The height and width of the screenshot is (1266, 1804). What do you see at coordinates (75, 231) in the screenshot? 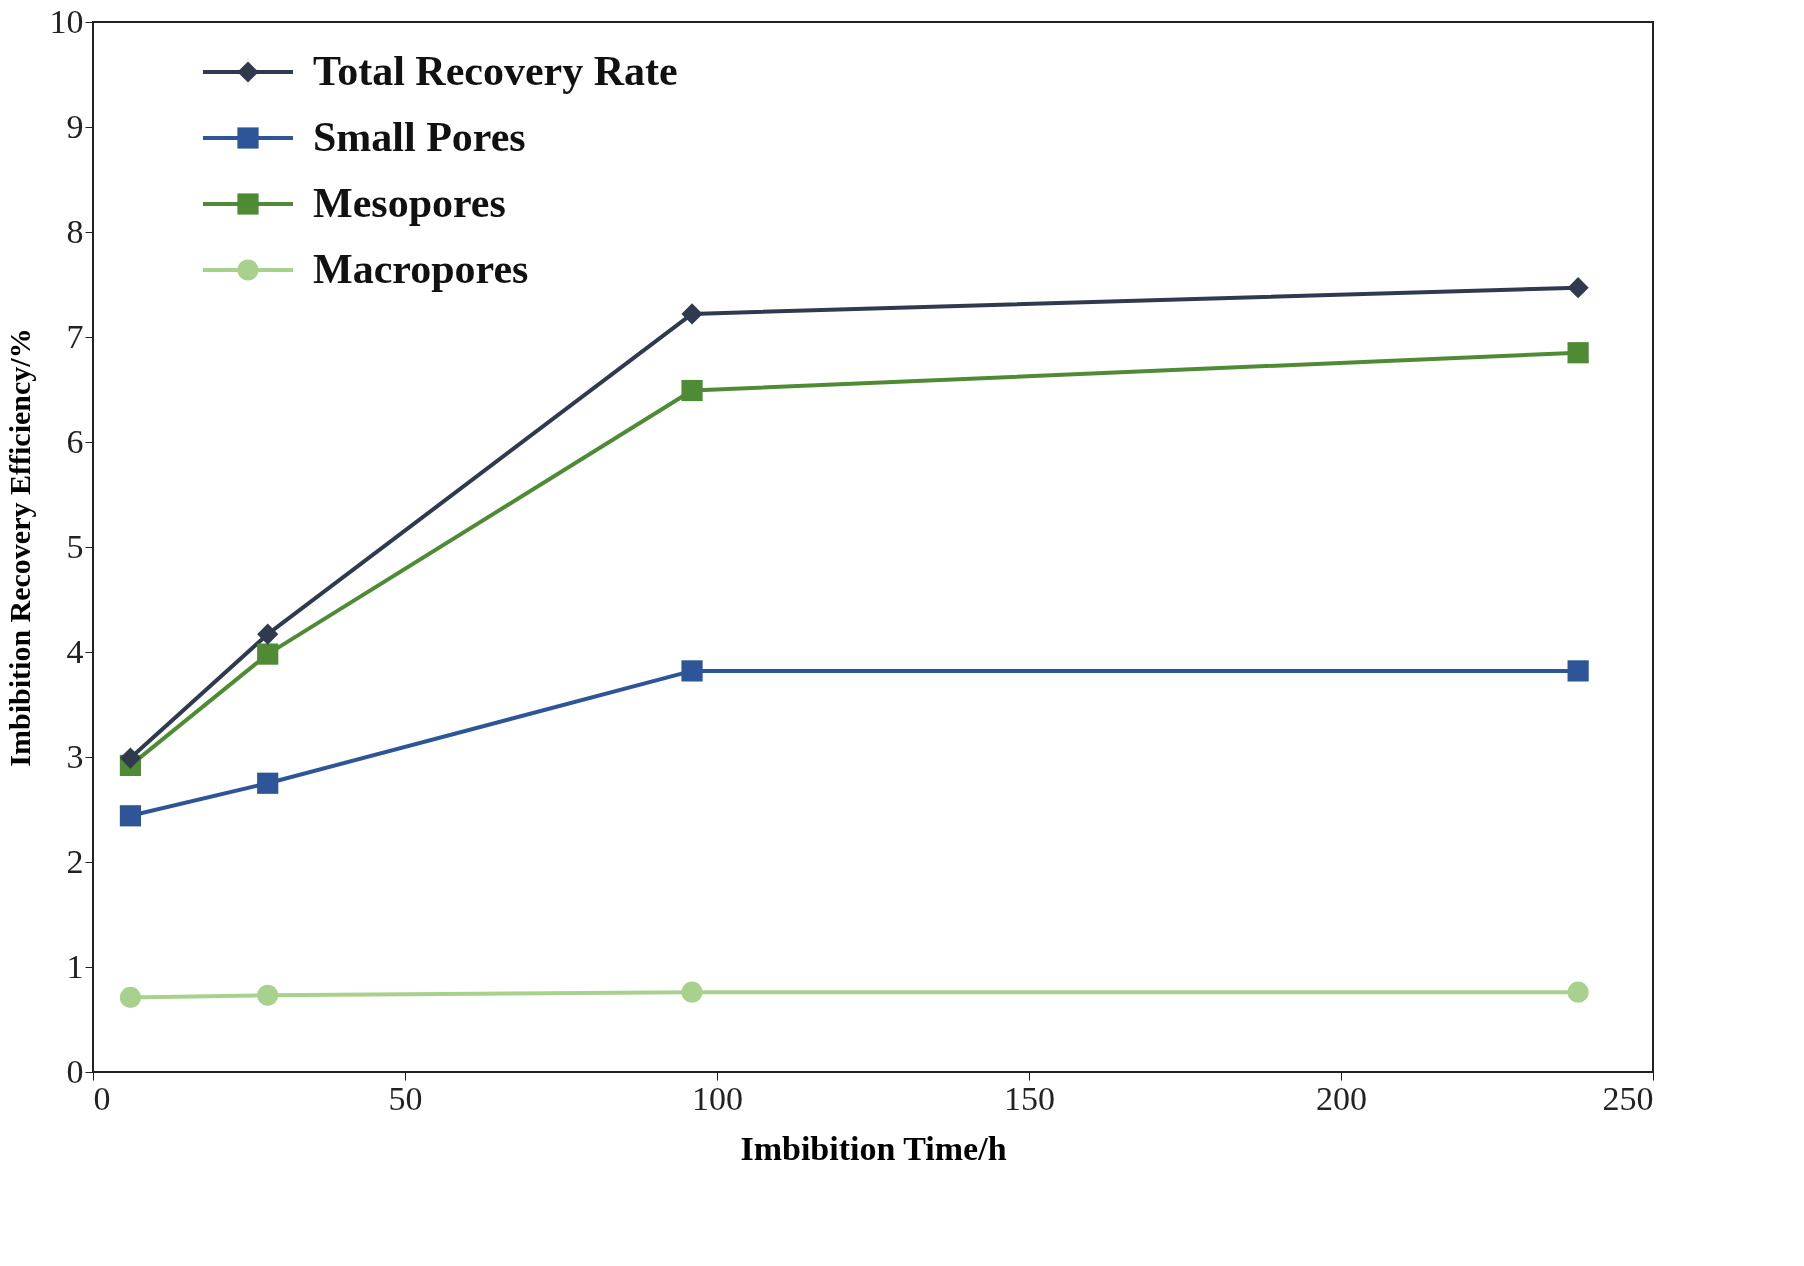
I see `y-tick-label: 8` at bounding box center [75, 231].